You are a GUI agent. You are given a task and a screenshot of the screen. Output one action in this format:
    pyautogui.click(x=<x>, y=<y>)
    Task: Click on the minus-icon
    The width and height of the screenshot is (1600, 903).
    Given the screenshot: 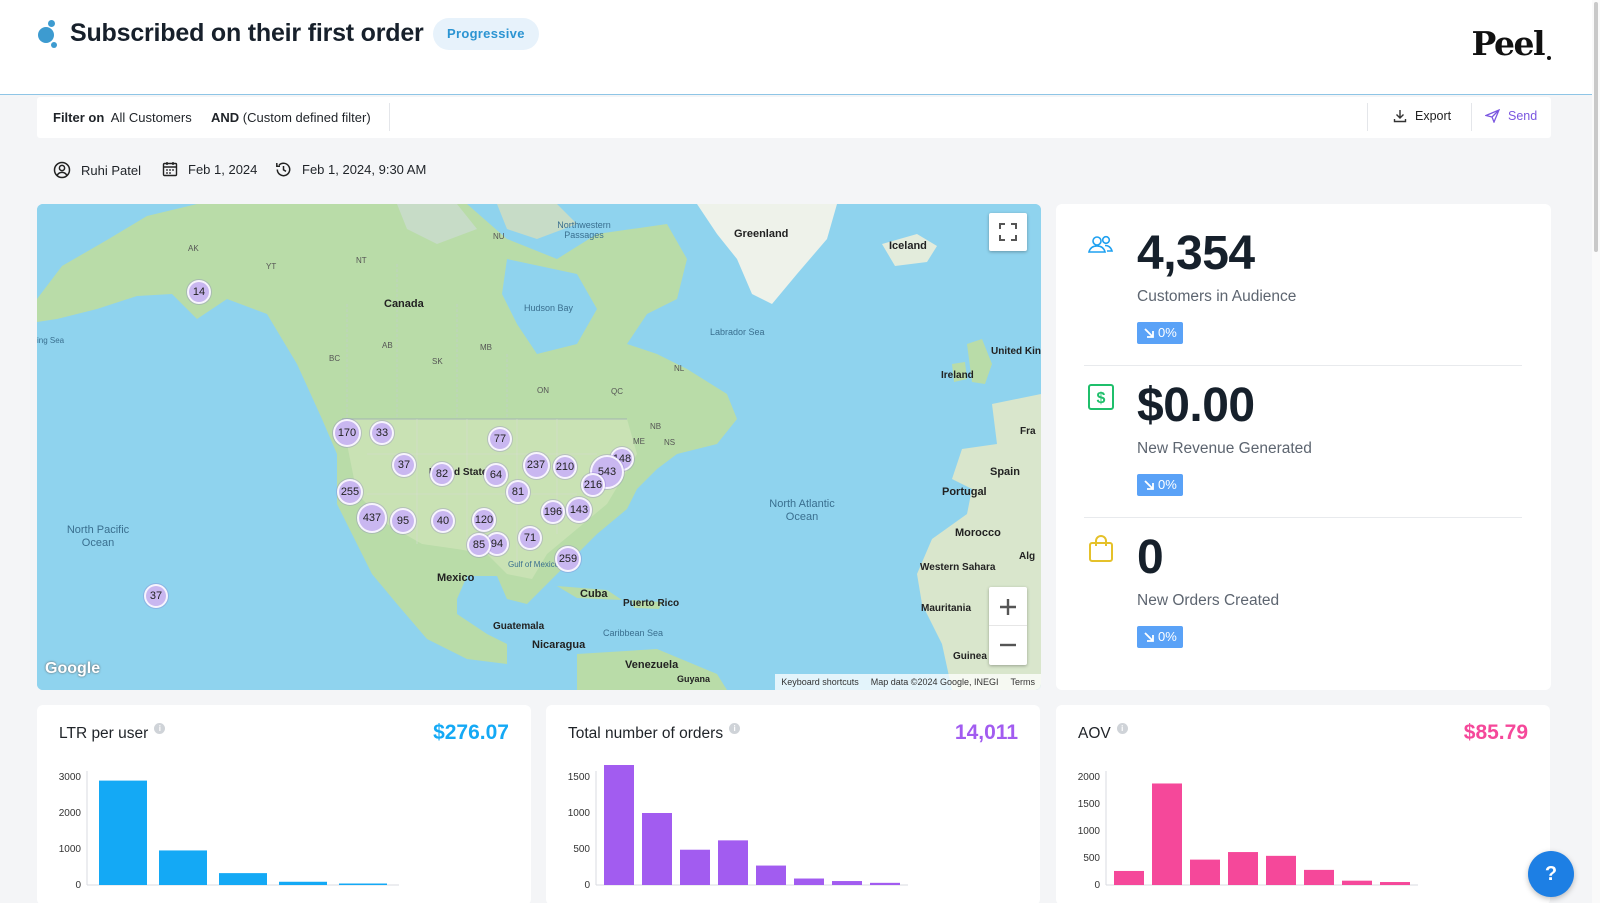 What is the action you would take?
    pyautogui.click(x=1008, y=645)
    